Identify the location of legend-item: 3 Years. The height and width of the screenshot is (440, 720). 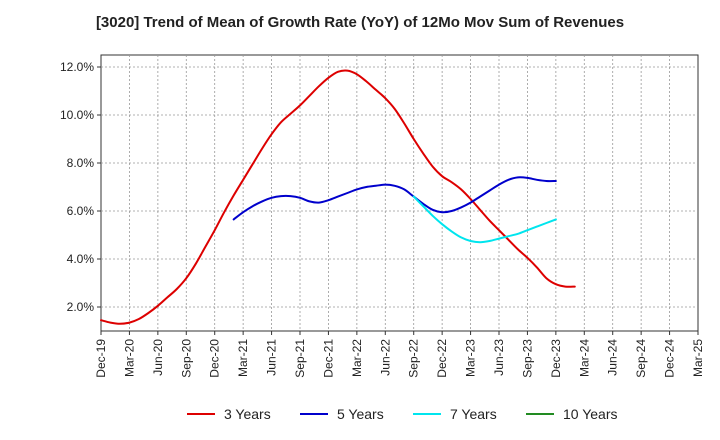
(229, 414).